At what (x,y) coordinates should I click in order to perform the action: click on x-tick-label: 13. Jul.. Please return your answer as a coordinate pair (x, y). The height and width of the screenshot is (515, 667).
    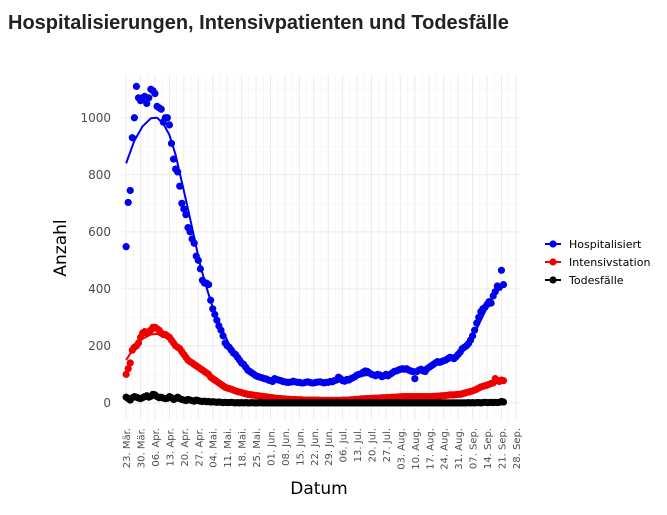
    Looking at the image, I should click on (358, 445).